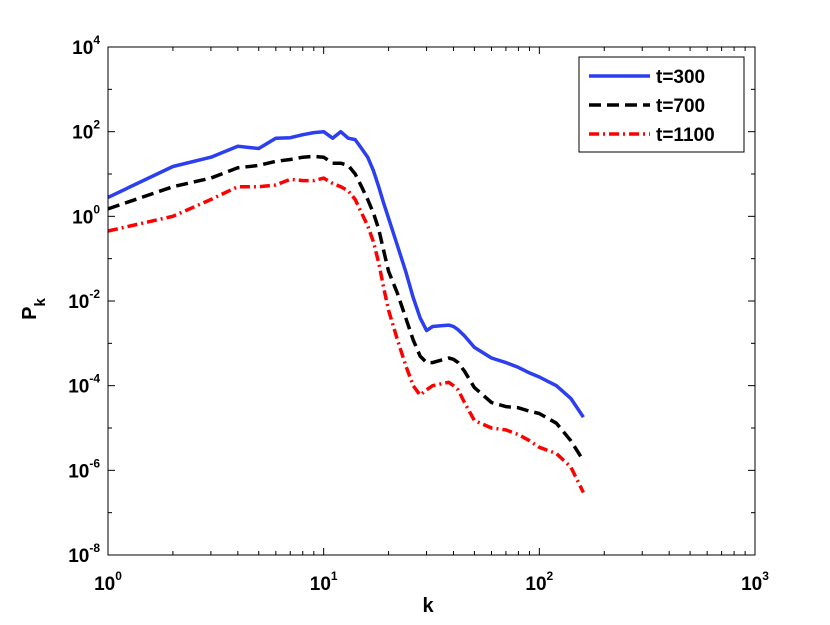  I want to click on y-tick-label-exponent: 0, so click(96, 209).